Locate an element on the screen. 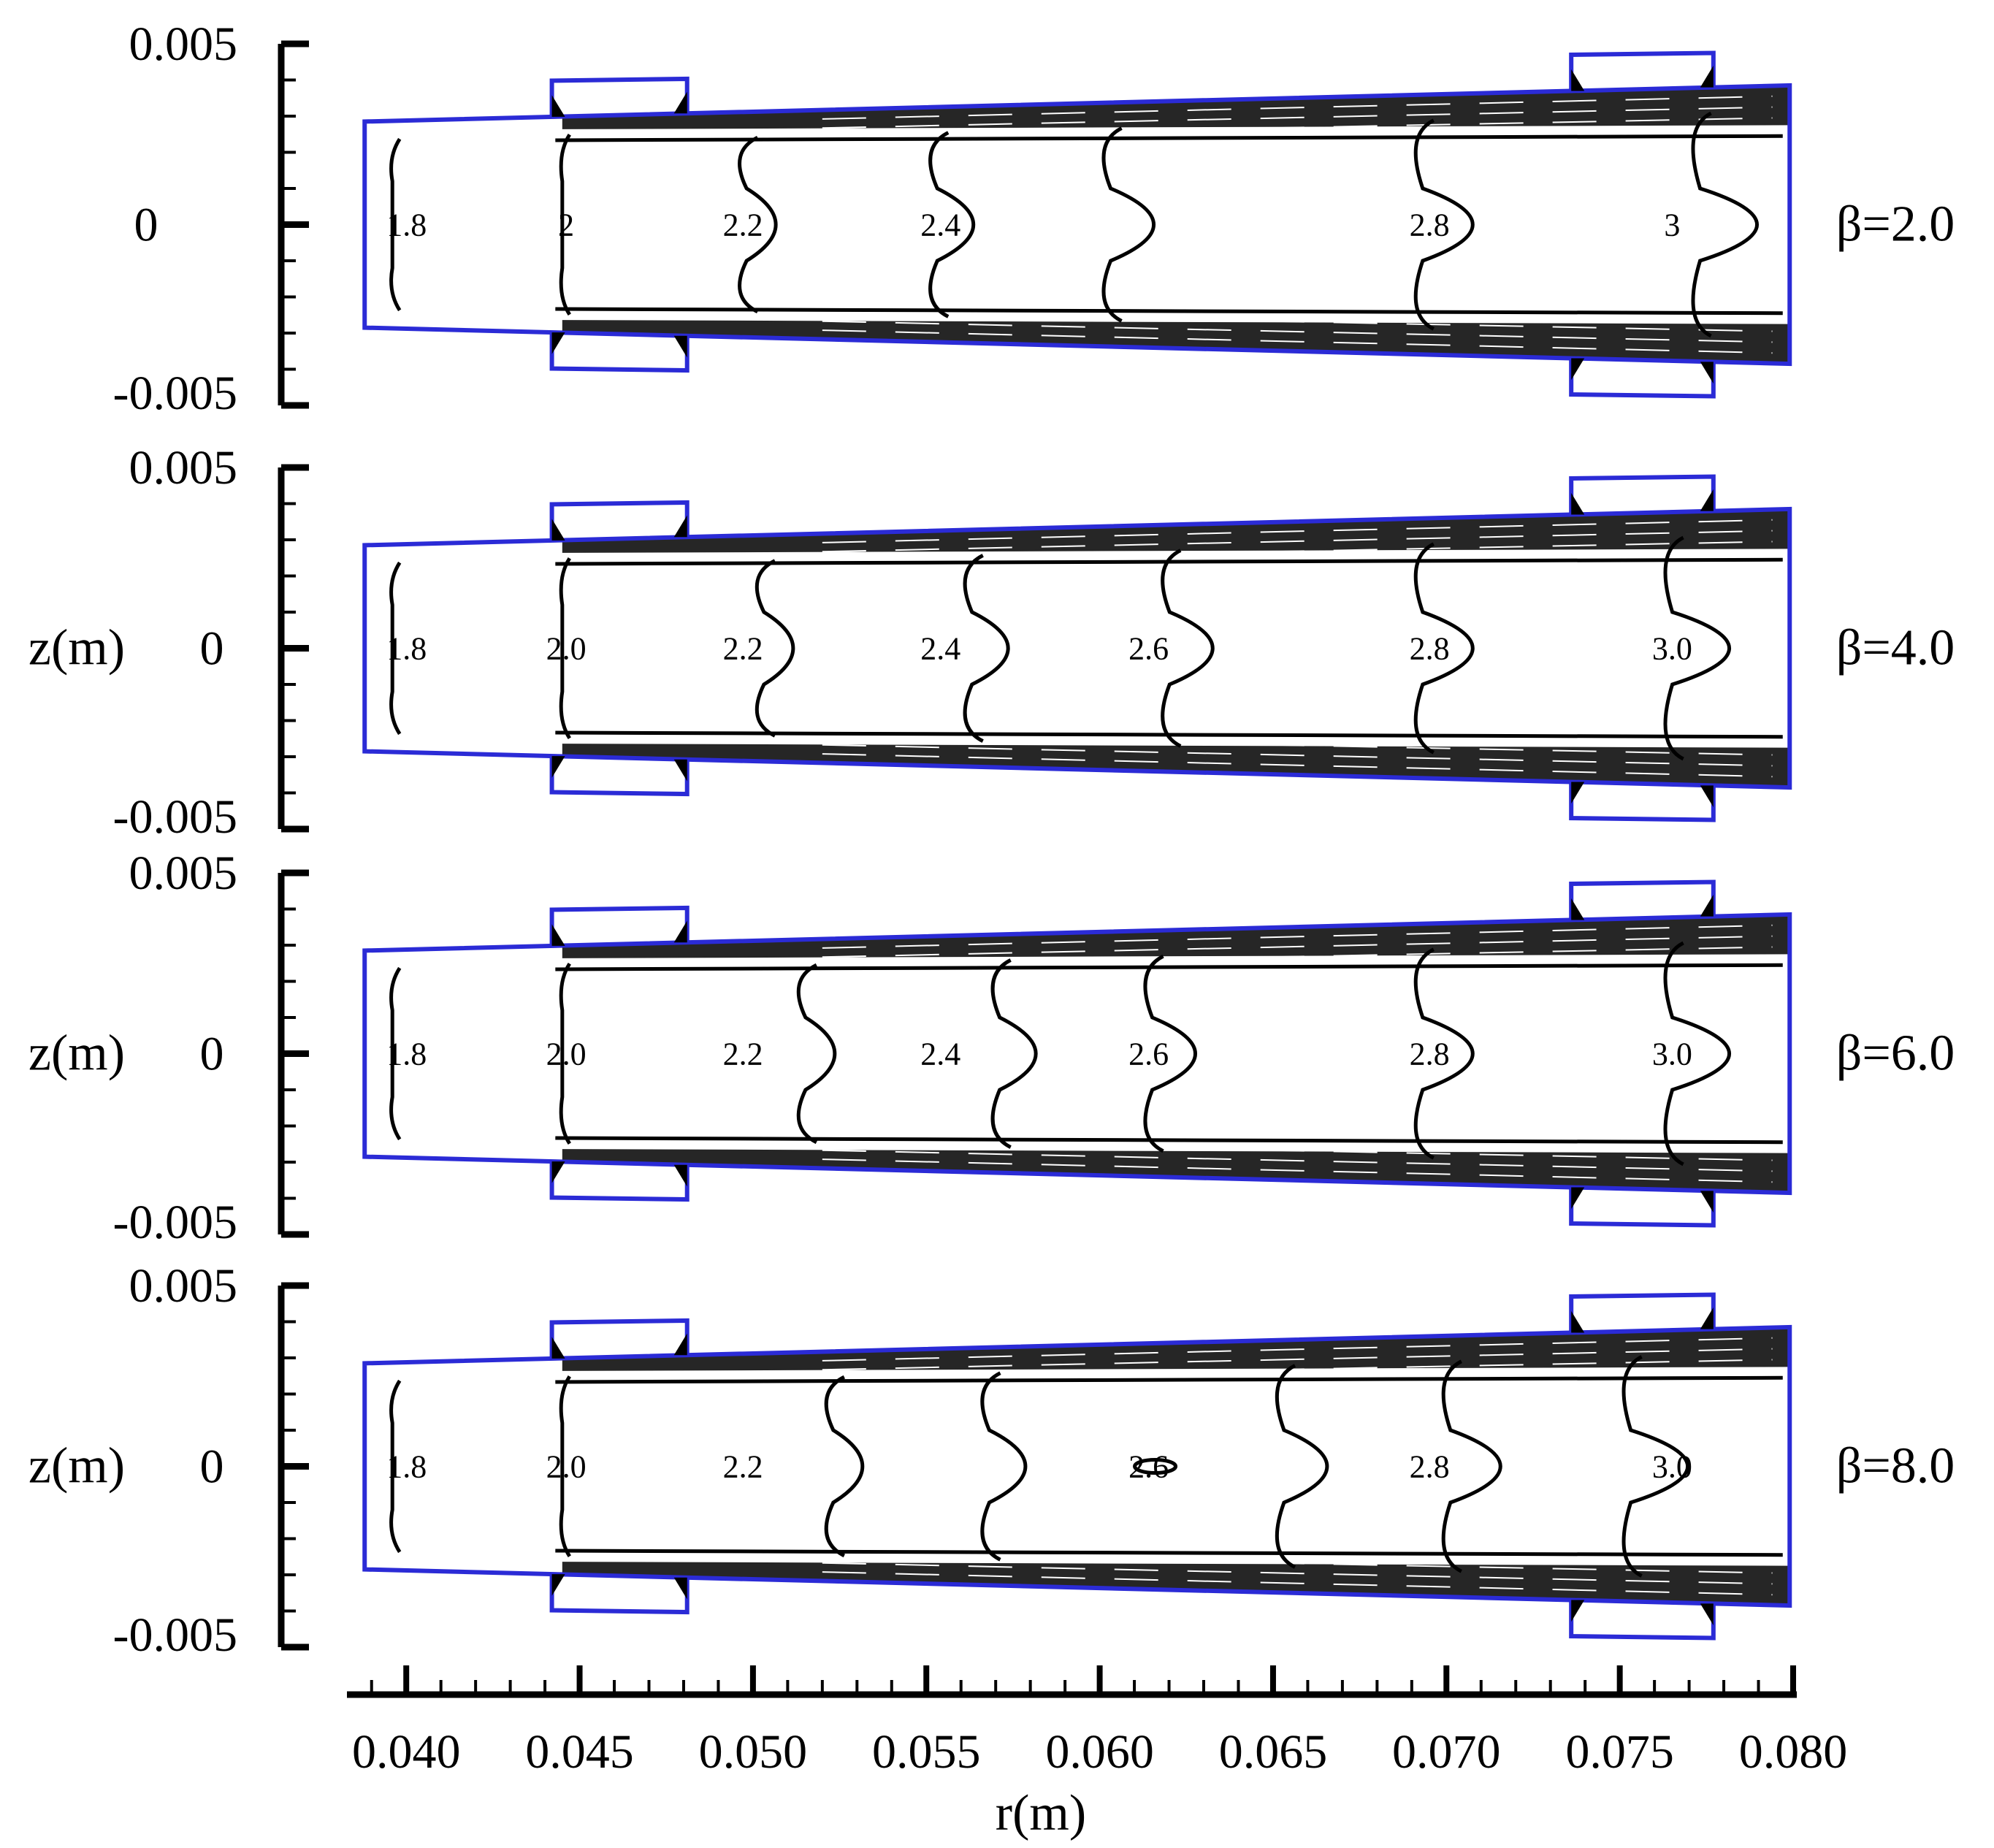  x-tick-label: 0.065 is located at coordinates (1273, 1752).